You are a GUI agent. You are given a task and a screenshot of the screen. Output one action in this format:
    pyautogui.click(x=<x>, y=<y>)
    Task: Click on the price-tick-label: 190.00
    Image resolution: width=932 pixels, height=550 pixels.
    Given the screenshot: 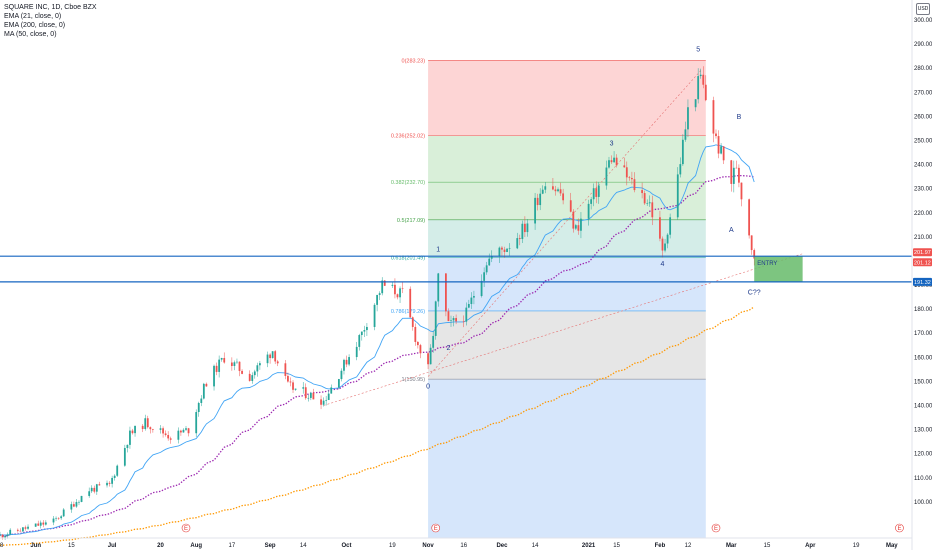 What is the action you would take?
    pyautogui.click(x=923, y=286)
    